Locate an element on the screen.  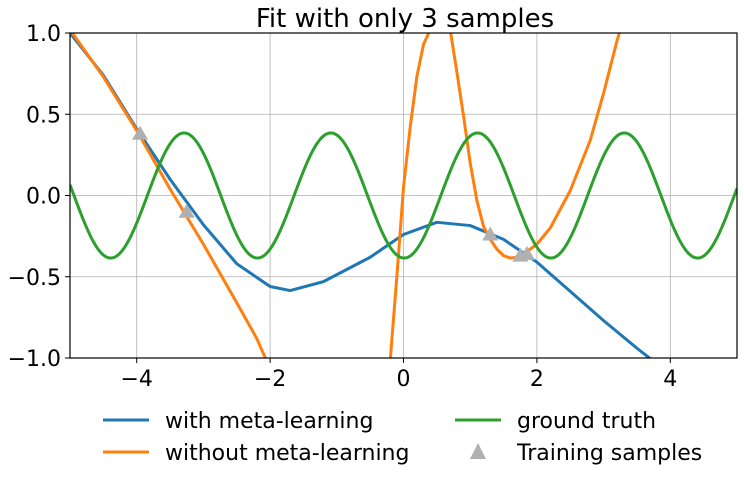
x-tick-label: 2 is located at coordinates (537, 379).